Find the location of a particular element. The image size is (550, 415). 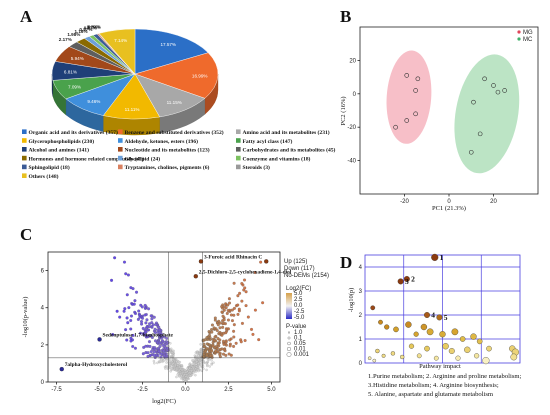

legend-label-2: Amino acid and its metabolites (231) is located at coordinates (286, 132).